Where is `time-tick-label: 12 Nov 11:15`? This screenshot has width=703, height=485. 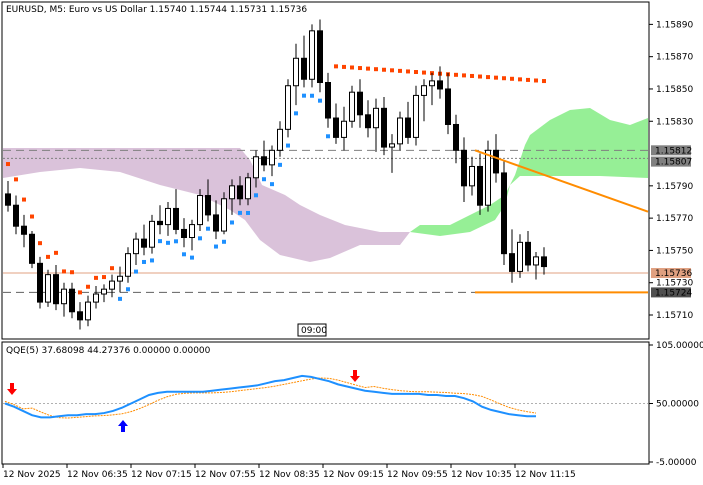
time-tick-label: 12 Nov 11:15 is located at coordinates (545, 475).